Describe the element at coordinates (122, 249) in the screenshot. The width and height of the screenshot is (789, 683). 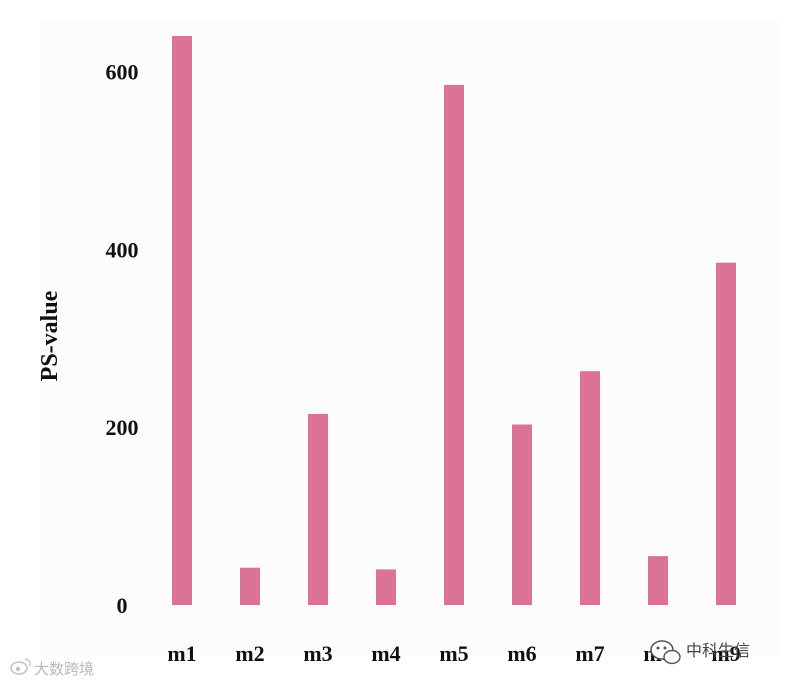
I see `y-tick-label-400: 400` at that location.